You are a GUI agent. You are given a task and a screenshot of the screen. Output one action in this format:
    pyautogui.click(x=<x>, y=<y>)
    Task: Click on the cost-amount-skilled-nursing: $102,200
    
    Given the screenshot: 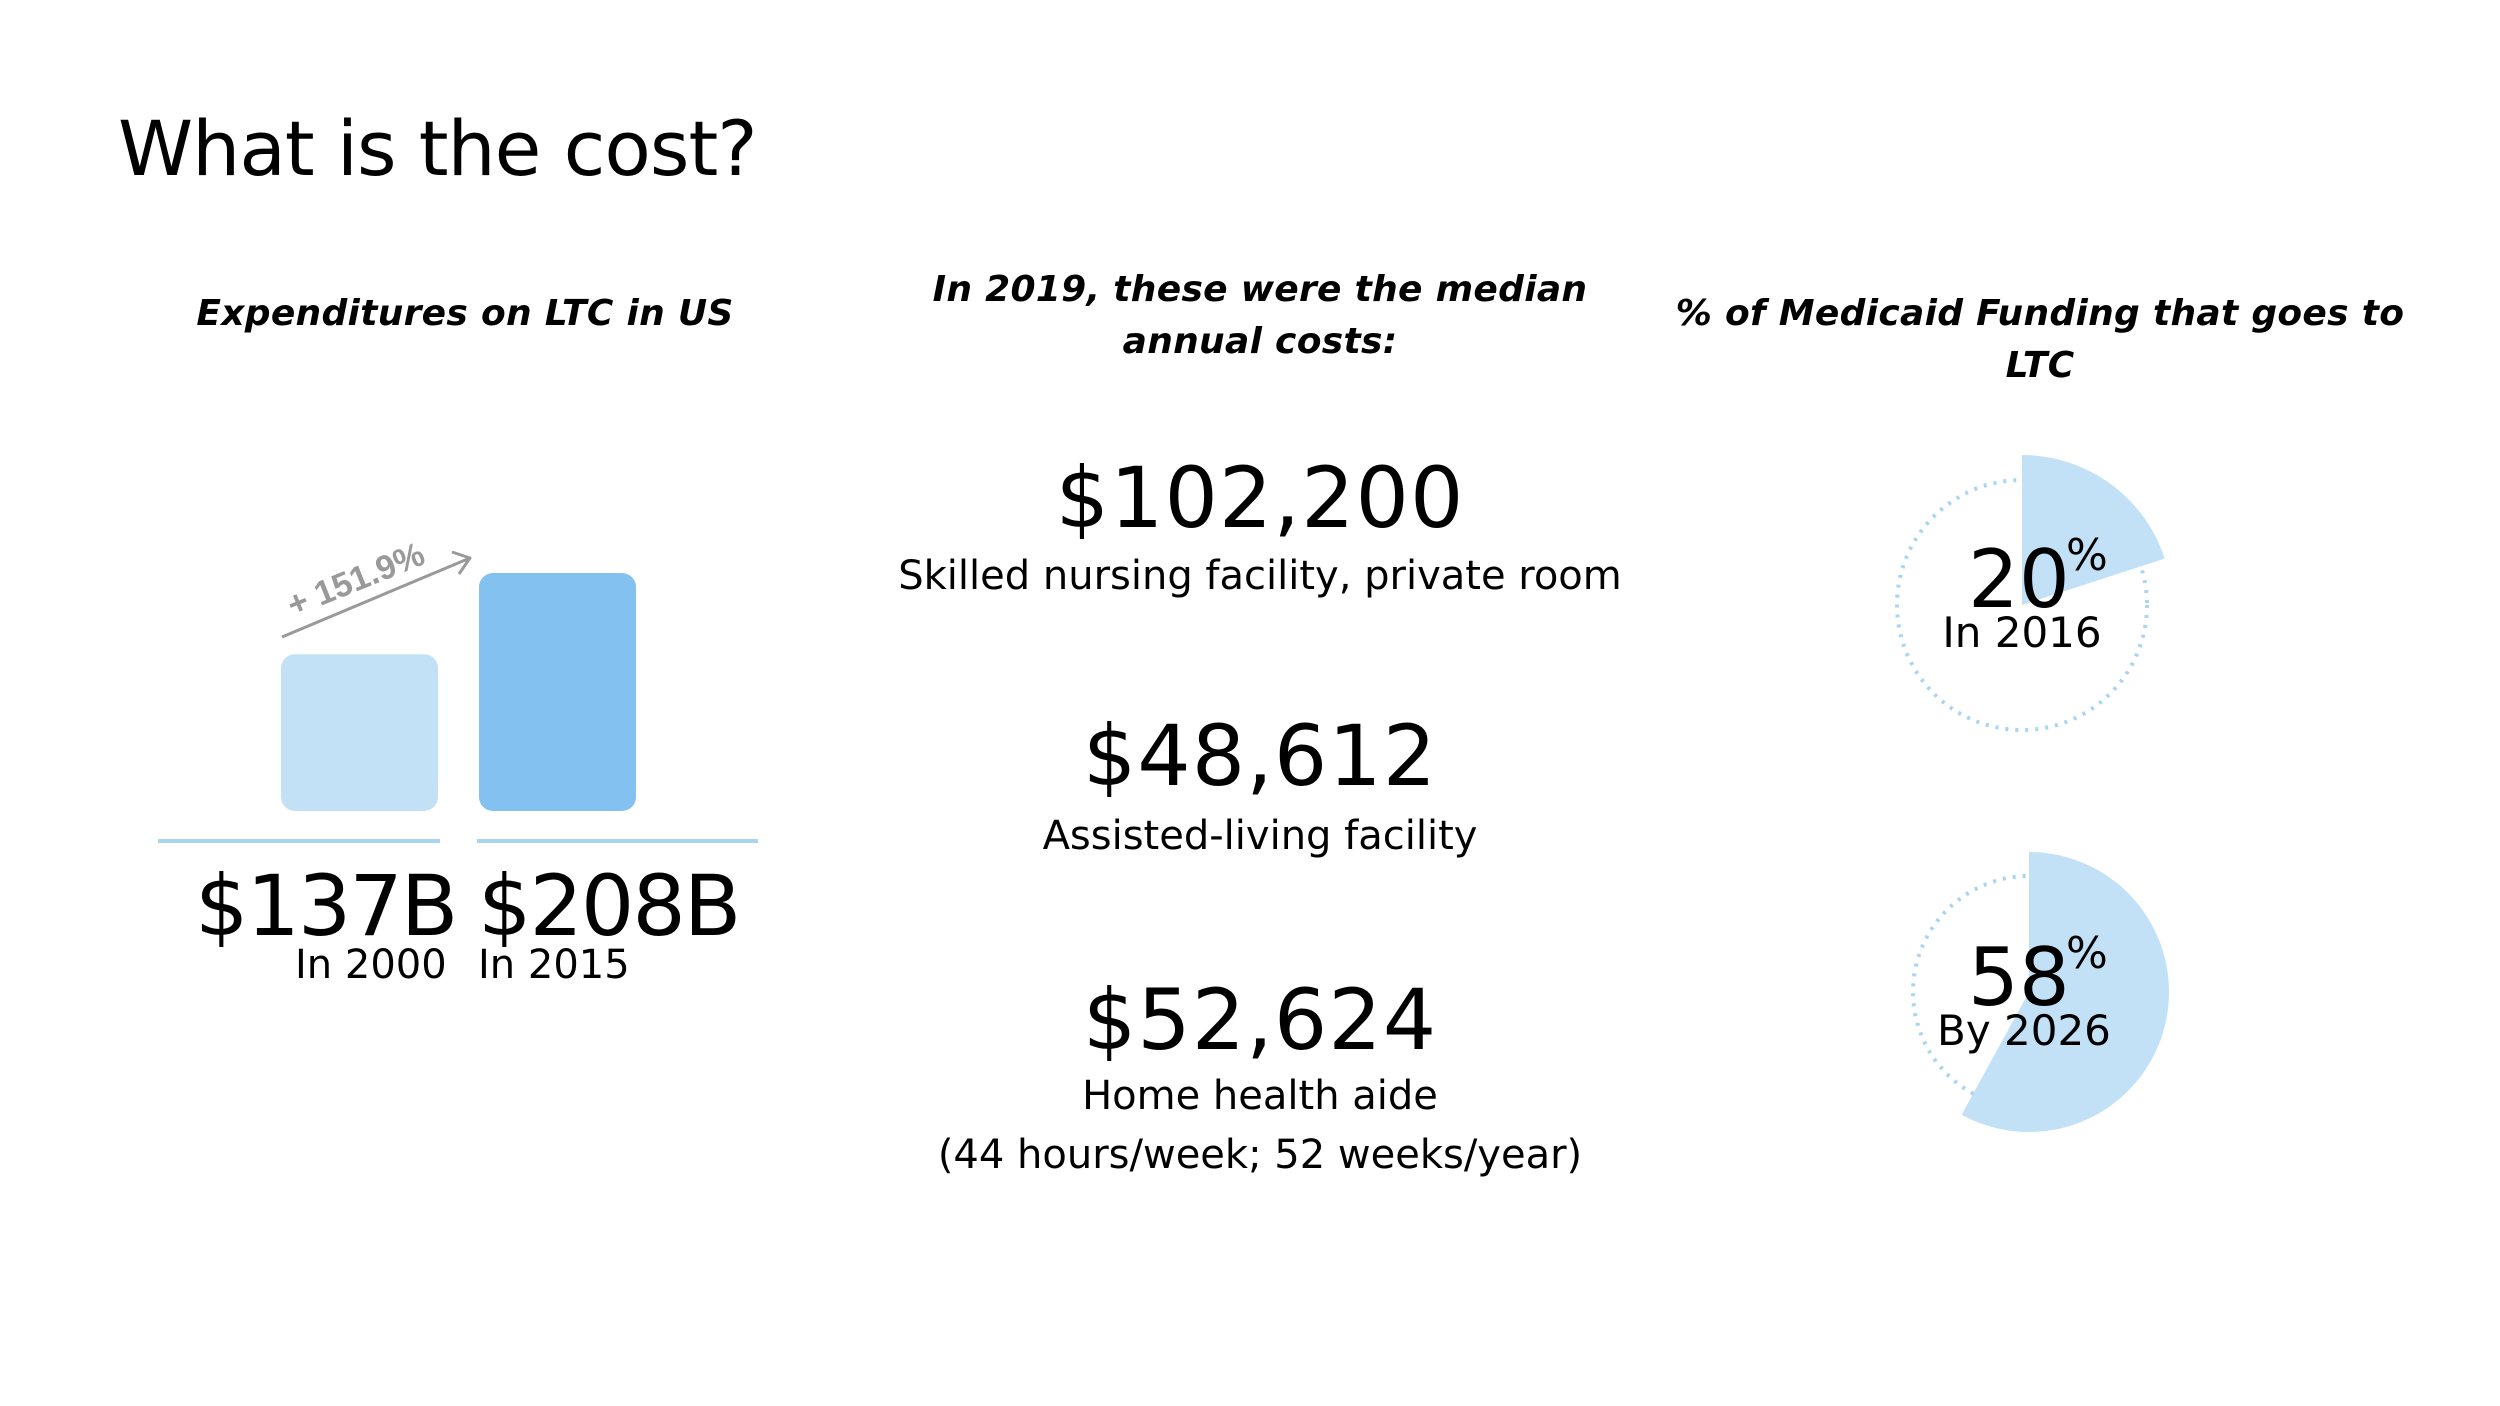 What is the action you would take?
    pyautogui.click(x=1260, y=498)
    